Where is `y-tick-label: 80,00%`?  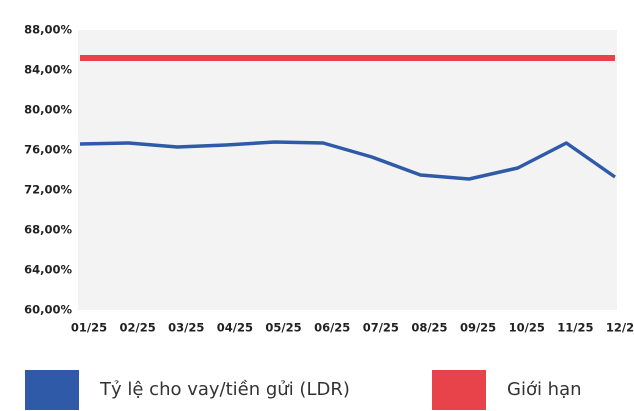
y-tick-label: 80,00% is located at coordinates (48, 110).